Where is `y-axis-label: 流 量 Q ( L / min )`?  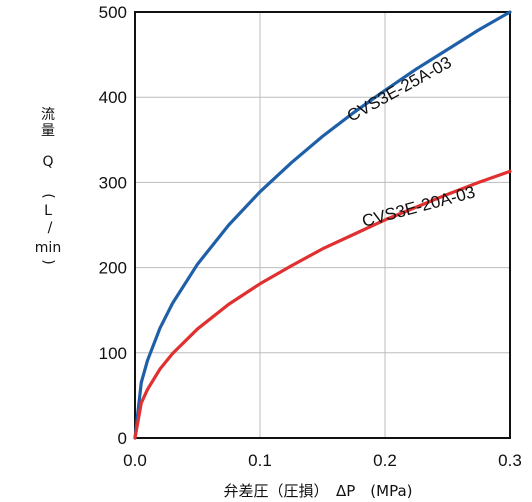
y-axis-label: 流 量 Q ( L / min ) is located at coordinates (48, 186).